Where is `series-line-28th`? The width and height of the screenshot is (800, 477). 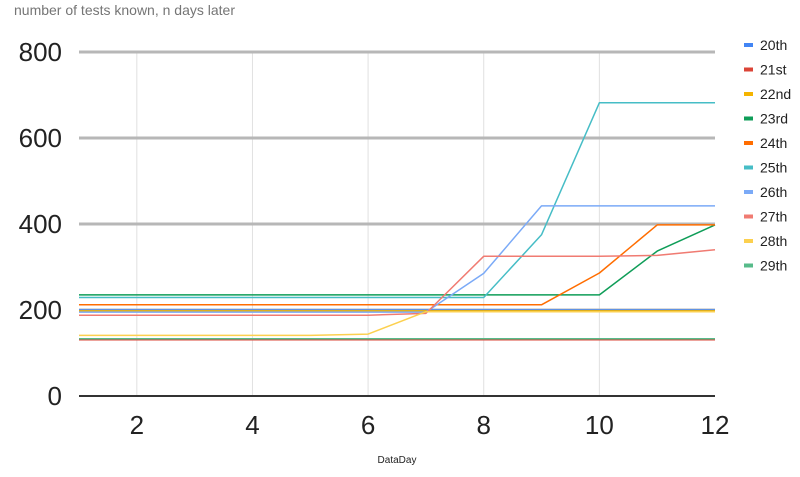
series-line-28th is located at coordinates (397, 323).